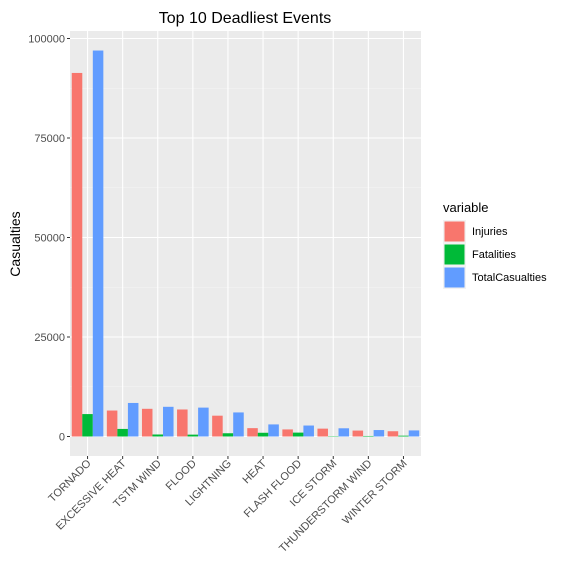 The height and width of the screenshot is (576, 576). I want to click on legend-swatch-totalcasualties, so click(454, 277).